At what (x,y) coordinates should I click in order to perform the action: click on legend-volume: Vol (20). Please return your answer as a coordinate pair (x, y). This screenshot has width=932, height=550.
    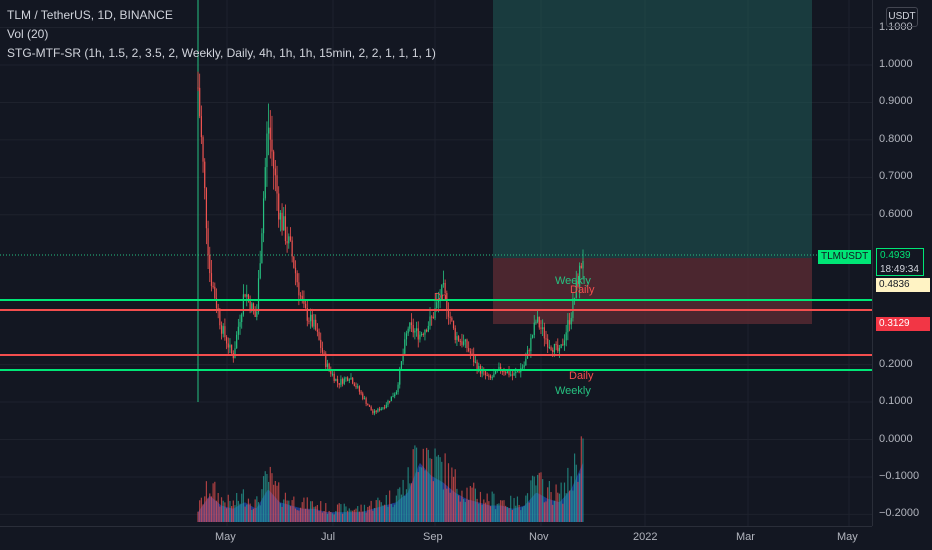
    Looking at the image, I should click on (28, 34).